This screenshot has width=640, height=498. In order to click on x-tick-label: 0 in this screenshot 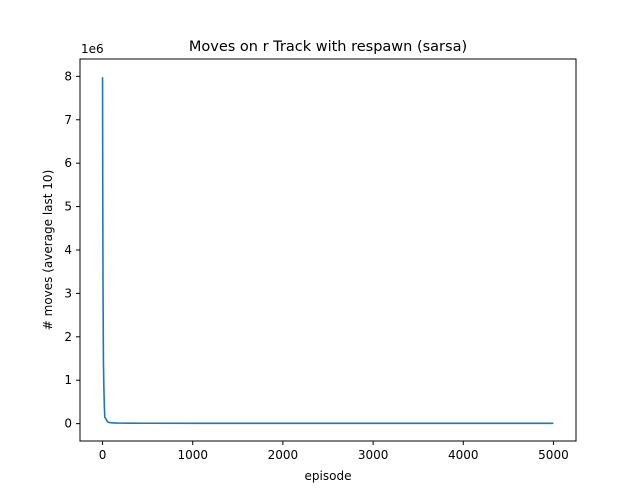, I will do `click(103, 455)`.